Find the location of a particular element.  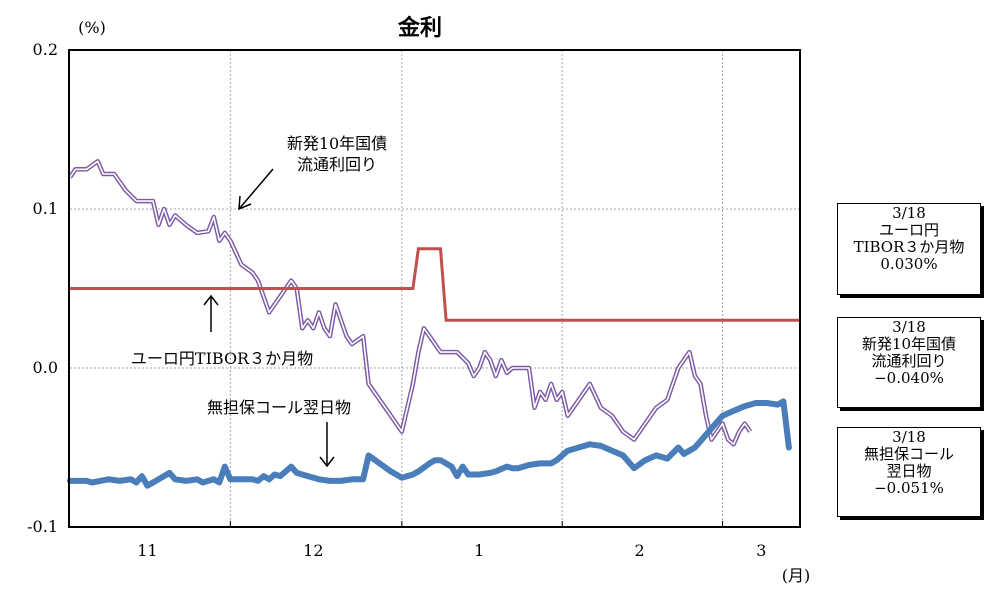

value-box-tibor-name2: TIBOR３か月物 is located at coordinates (909, 247).